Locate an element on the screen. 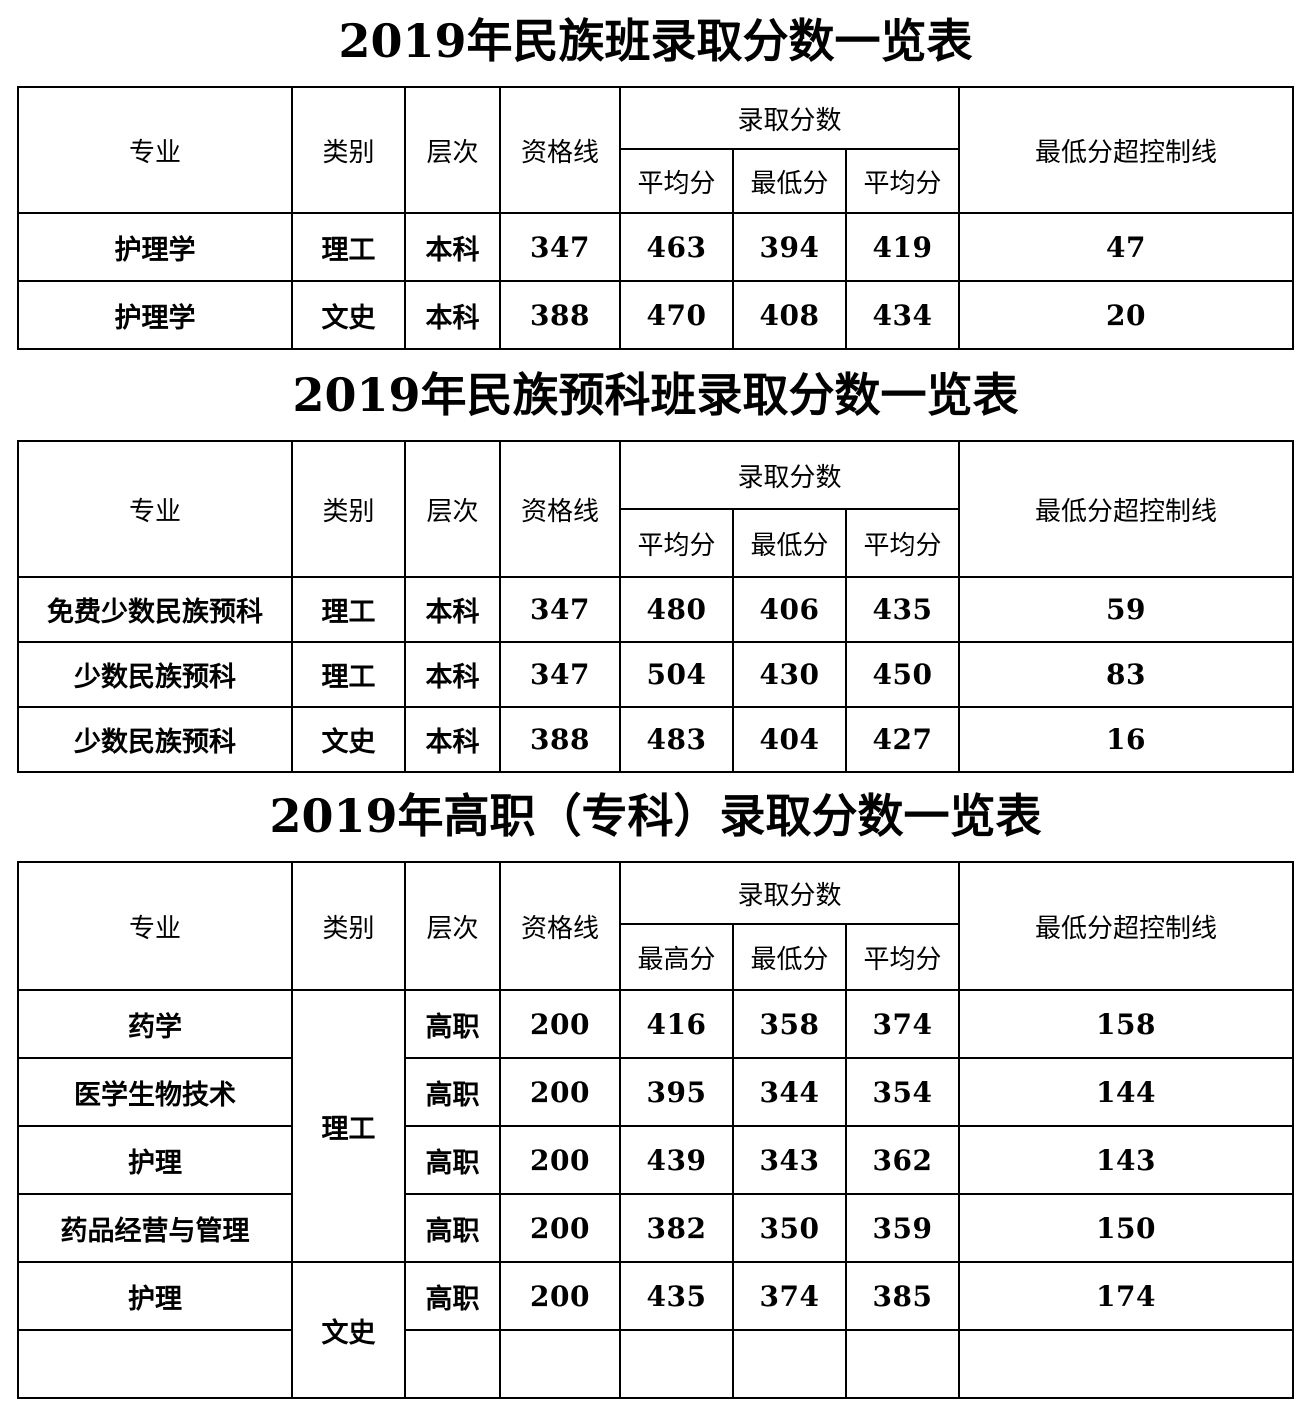  cell-score-2: 404 is located at coordinates (789, 739).